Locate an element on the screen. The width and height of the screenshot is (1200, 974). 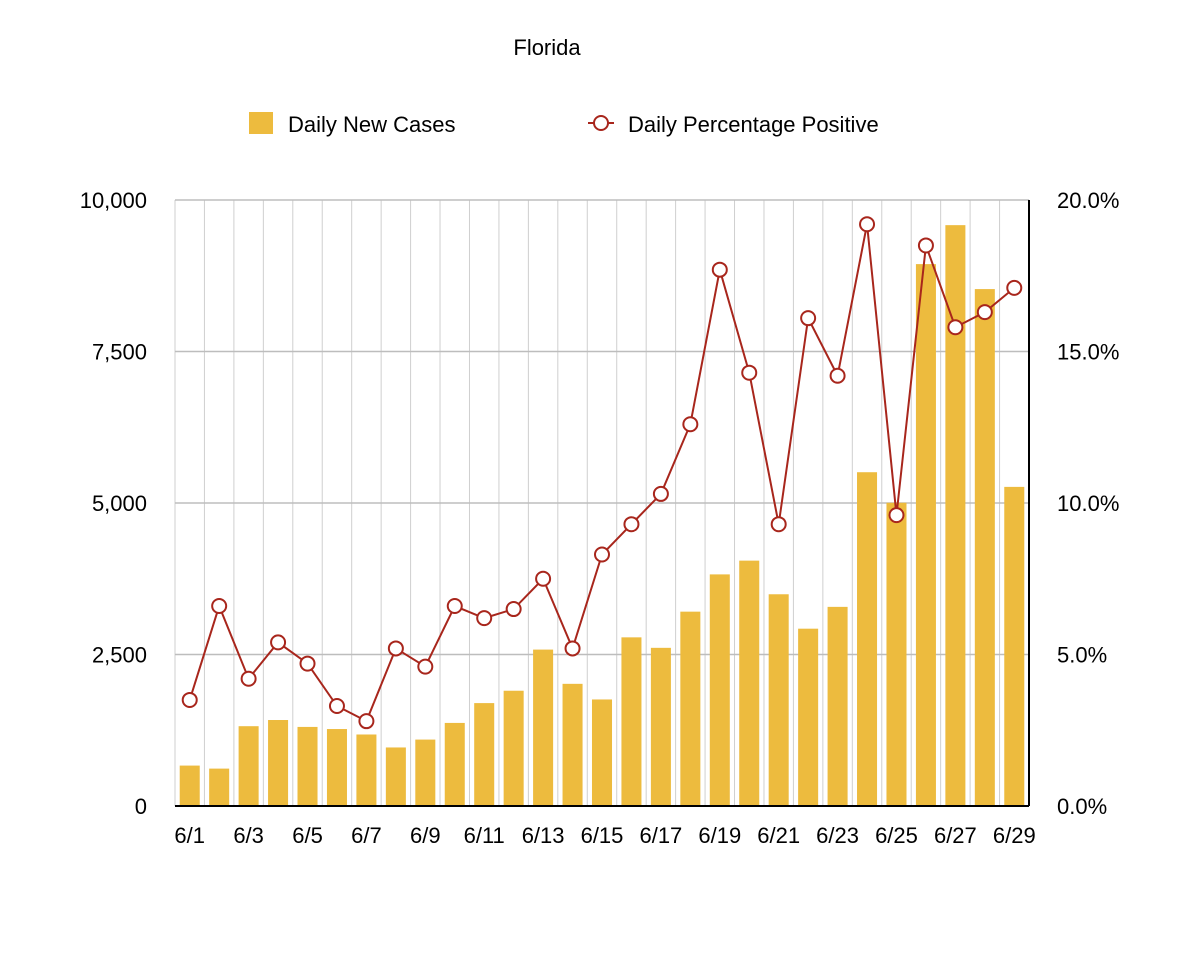
left-axis-tick-label: 10,000 is located at coordinates (113, 200).